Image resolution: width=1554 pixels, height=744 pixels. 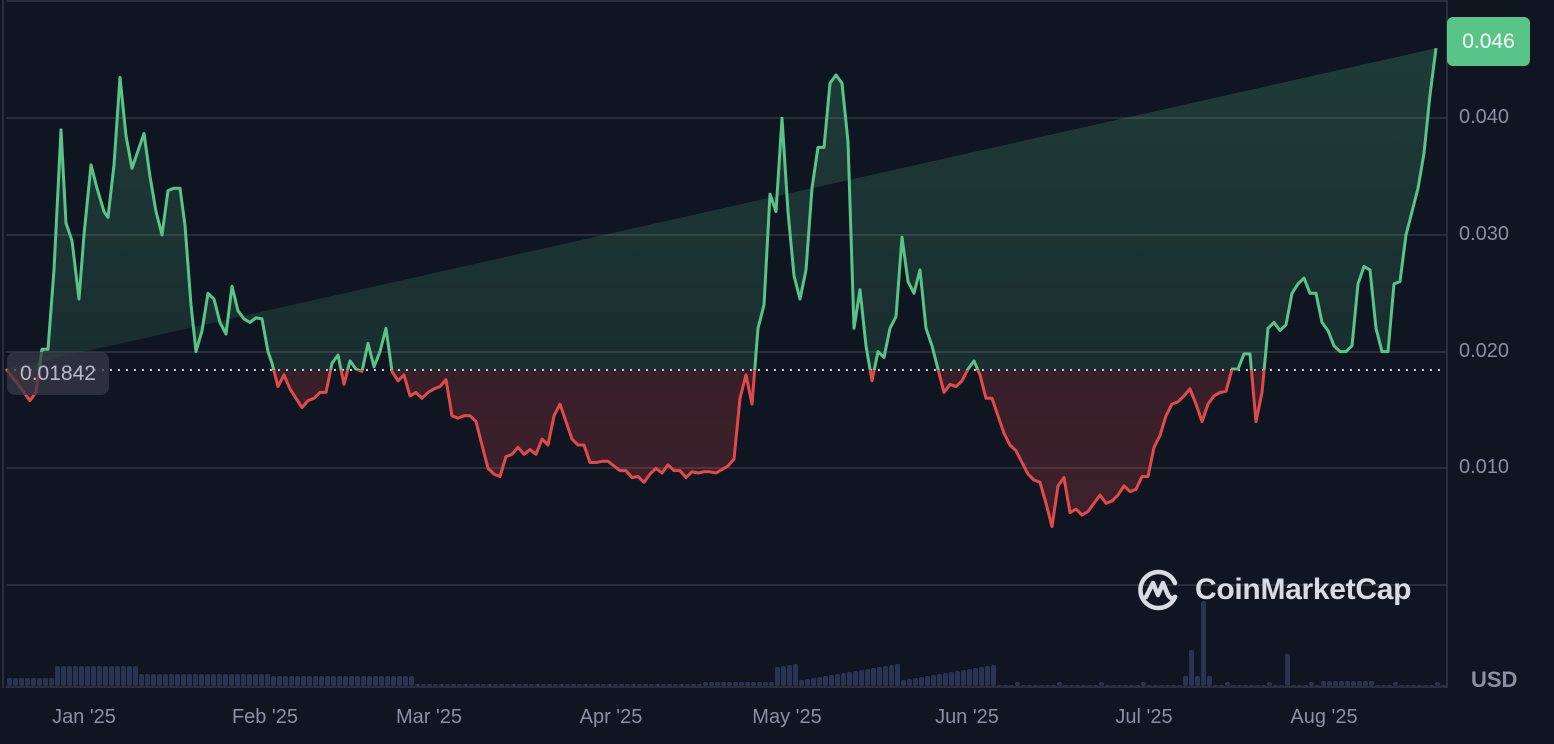 What do you see at coordinates (611, 717) in the screenshot?
I see `x-tick-label: Apr '25` at bounding box center [611, 717].